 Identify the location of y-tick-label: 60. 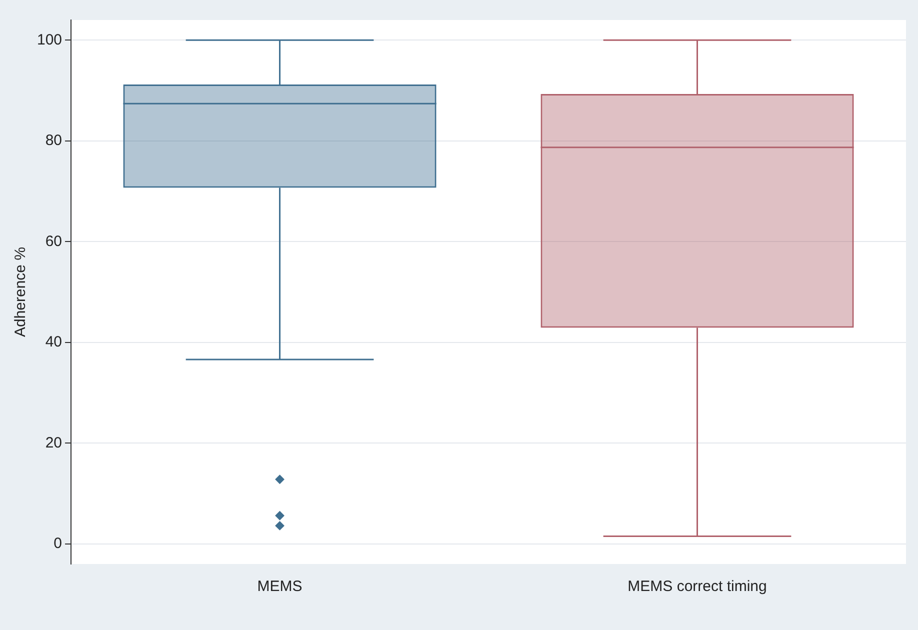
(53, 241).